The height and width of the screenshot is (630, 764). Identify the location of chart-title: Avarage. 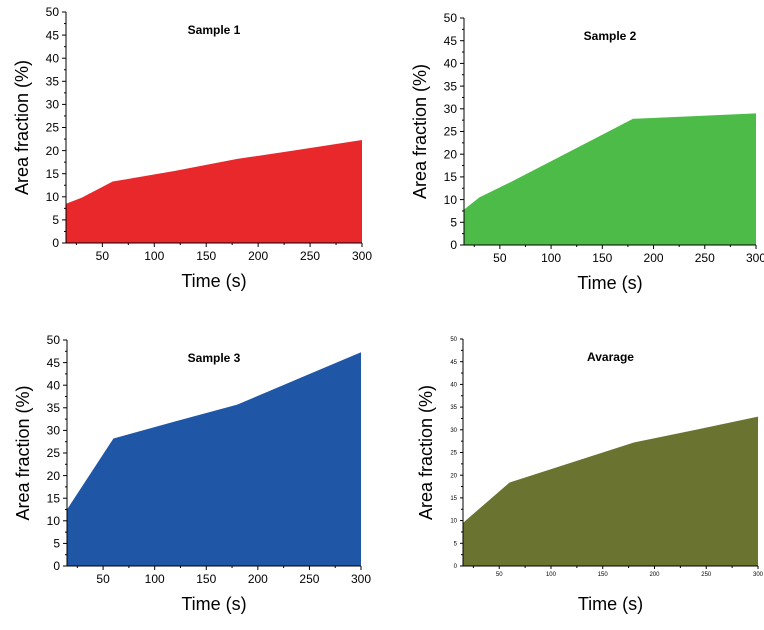
(610, 357).